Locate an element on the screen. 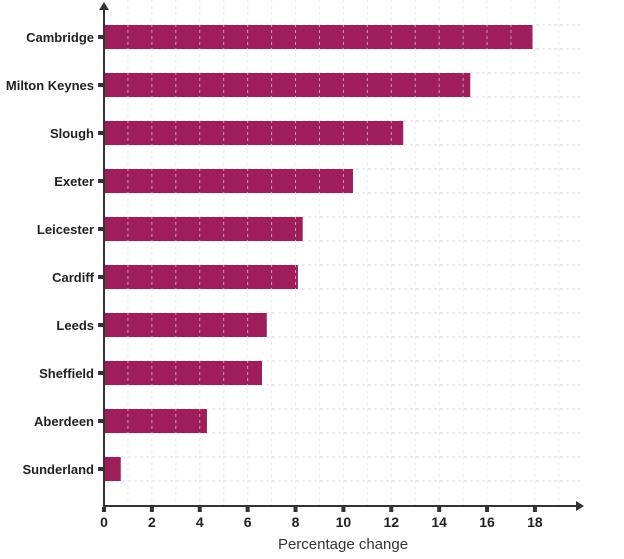  bar-sunderland is located at coordinates (112, 469).